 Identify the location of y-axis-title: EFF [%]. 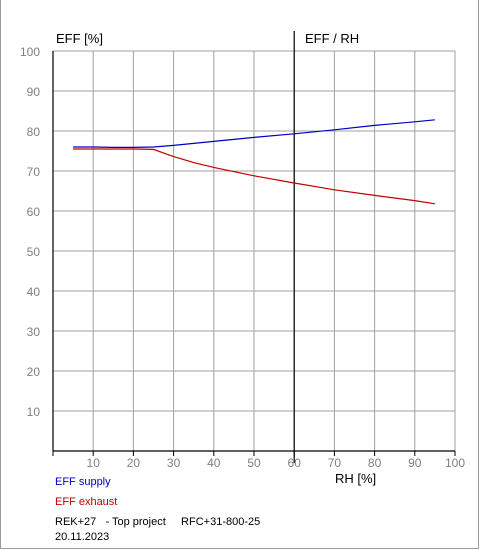
(79, 38).